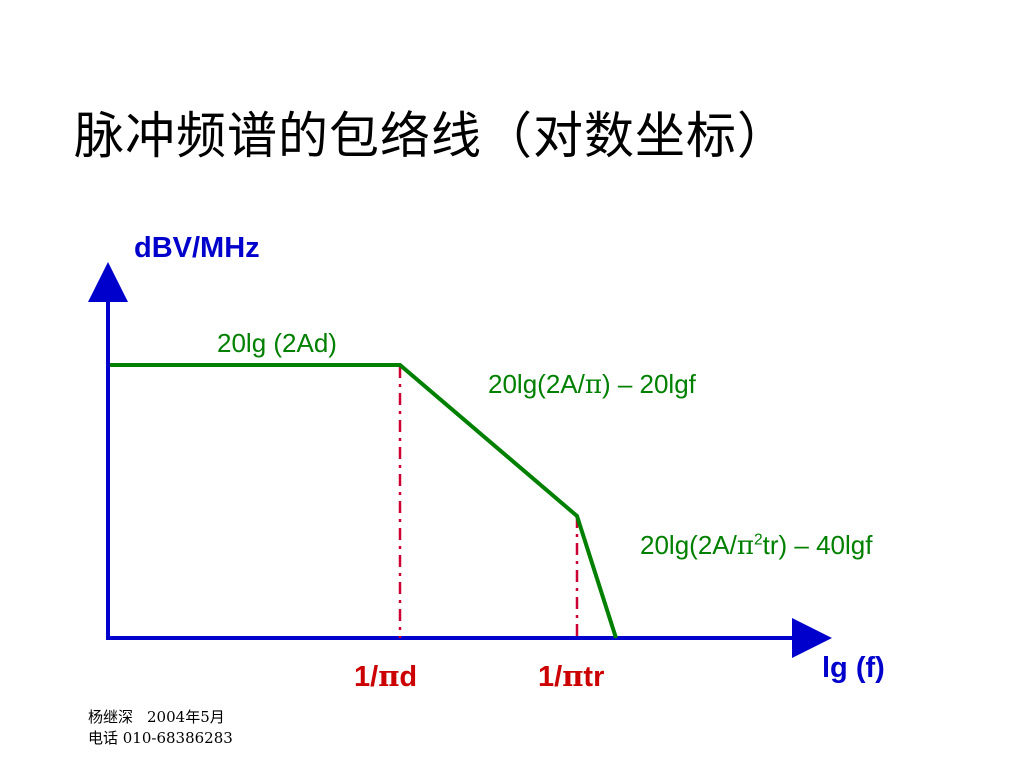 The width and height of the screenshot is (1024, 768). What do you see at coordinates (386, 676) in the screenshot?
I see `corner-frequency-1-label: 1/πd` at bounding box center [386, 676].